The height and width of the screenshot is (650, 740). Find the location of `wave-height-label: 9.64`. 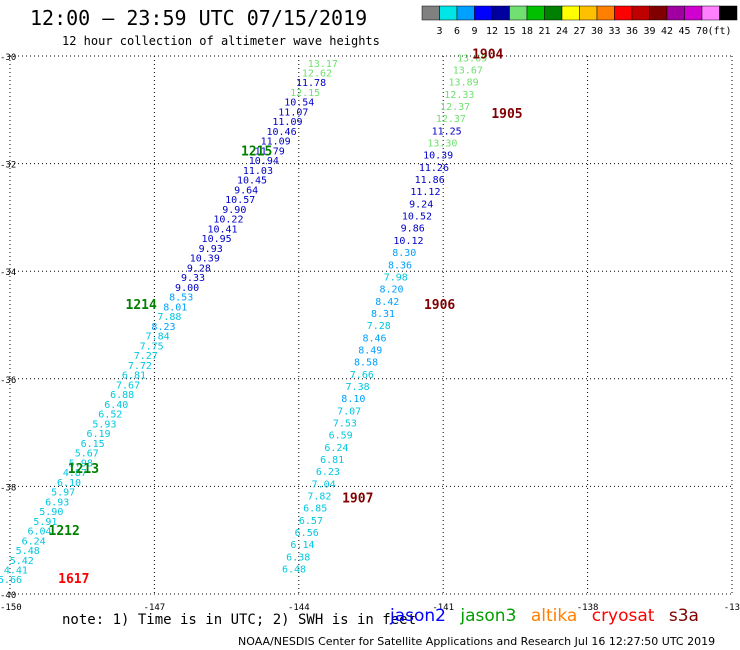

wave-height-label: 9.64 is located at coordinates (246, 190).